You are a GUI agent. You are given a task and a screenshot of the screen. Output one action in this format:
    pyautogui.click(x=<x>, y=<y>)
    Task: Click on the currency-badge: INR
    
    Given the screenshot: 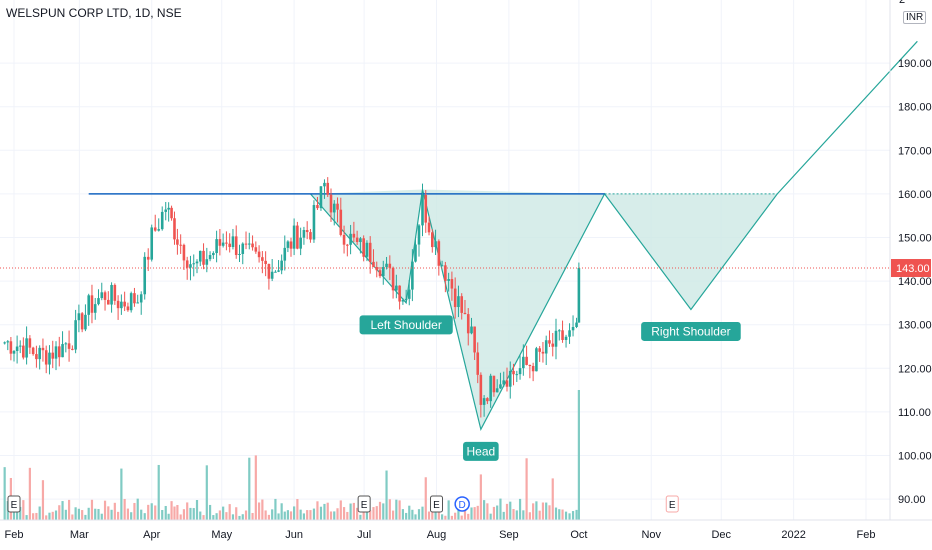 What is the action you would take?
    pyautogui.click(x=915, y=17)
    